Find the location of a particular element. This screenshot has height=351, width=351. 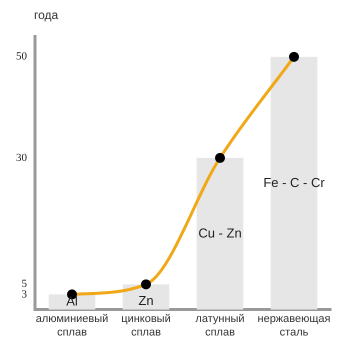

bar is located at coordinates (220, 234).